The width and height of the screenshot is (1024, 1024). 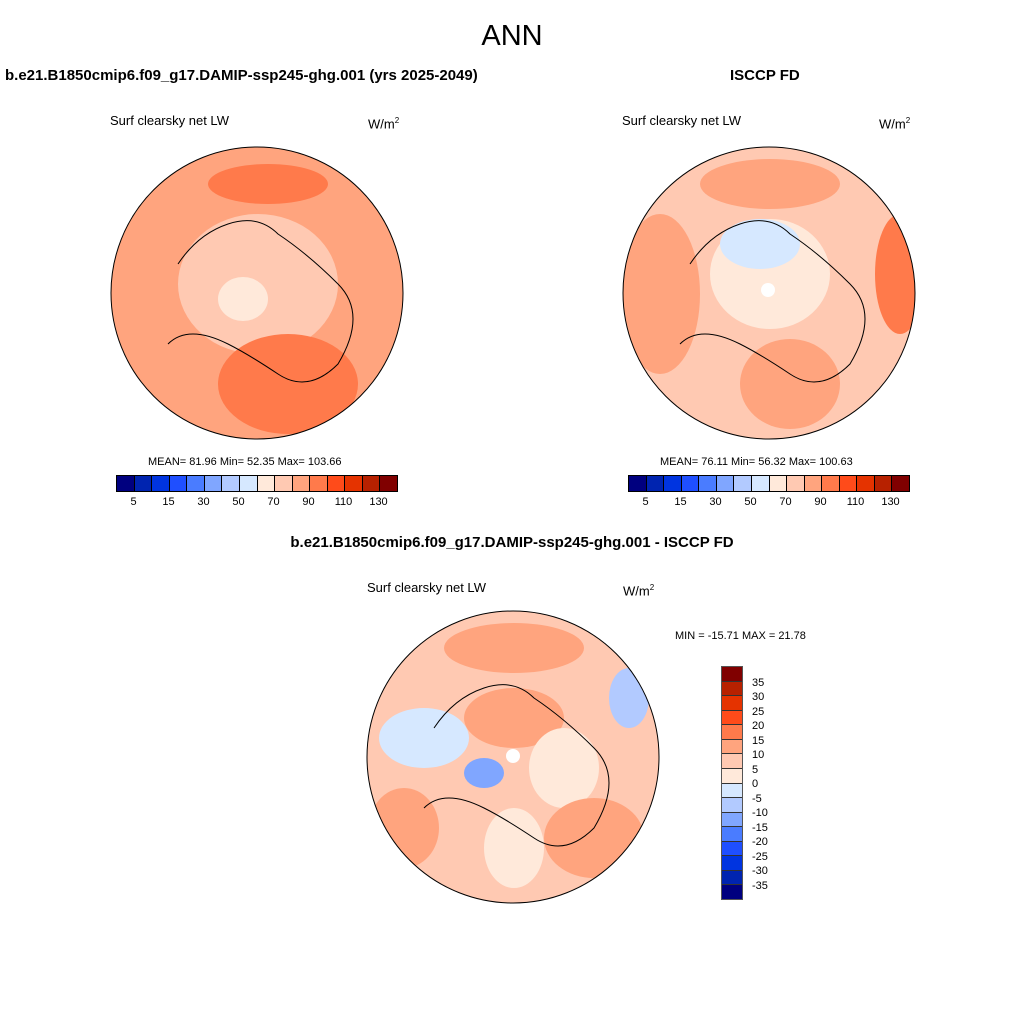 I want to click on colorbar-tick-label: 35, so click(x=758, y=682).